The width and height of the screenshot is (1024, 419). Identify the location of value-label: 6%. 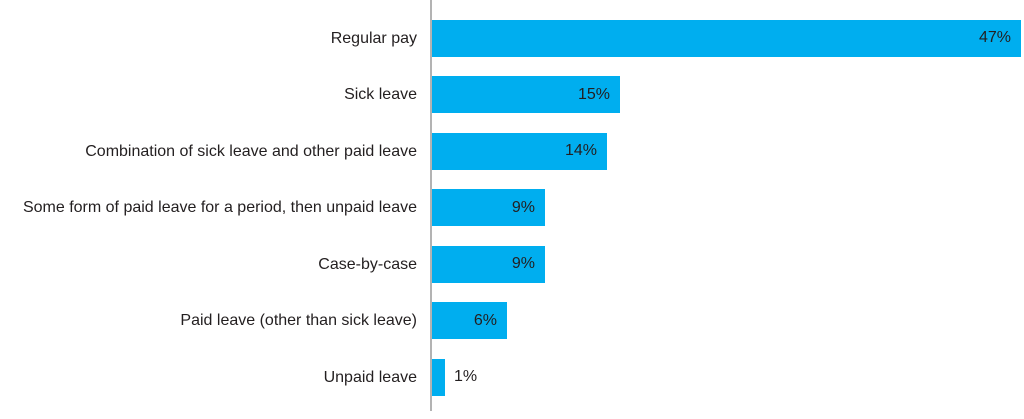
(485, 320).